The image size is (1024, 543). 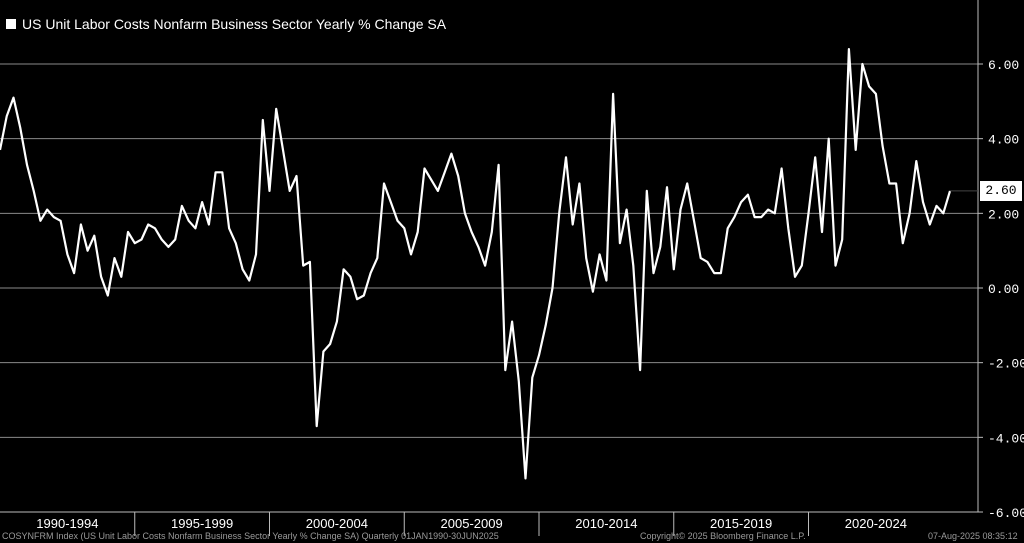 I want to click on x-tick-label: 1995-1999, so click(x=202, y=523).